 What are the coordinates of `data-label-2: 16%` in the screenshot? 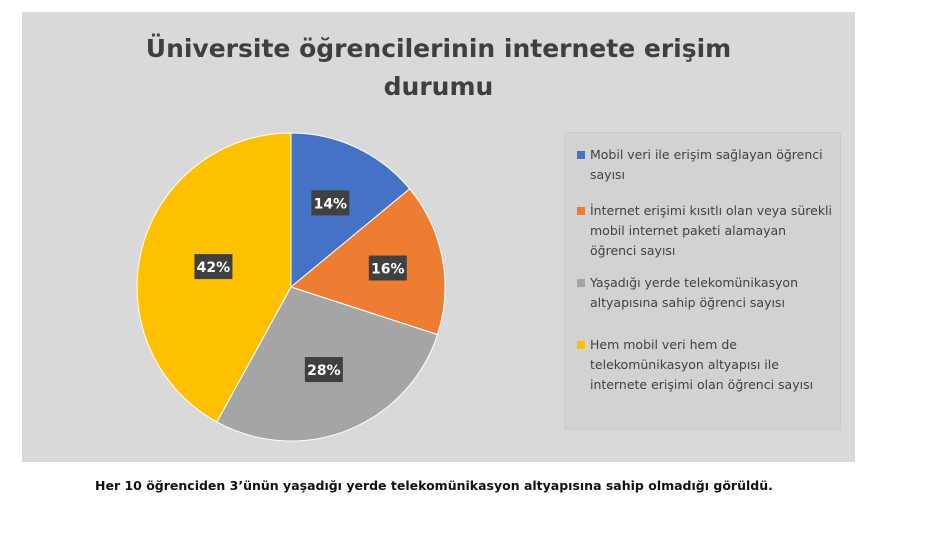 It's located at (387, 268).